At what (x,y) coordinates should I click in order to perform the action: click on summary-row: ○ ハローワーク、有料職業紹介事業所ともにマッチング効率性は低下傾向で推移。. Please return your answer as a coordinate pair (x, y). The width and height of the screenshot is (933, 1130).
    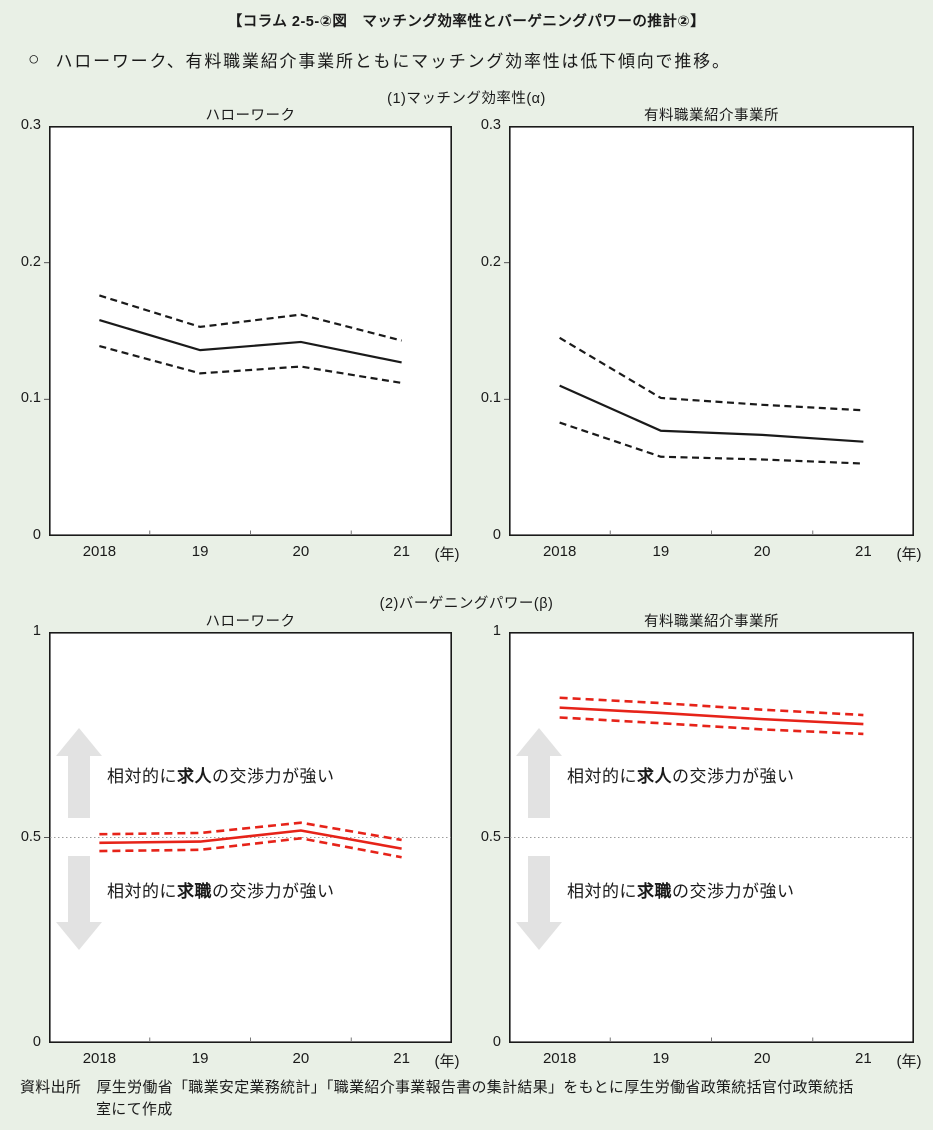
    Looking at the image, I should click on (379, 59).